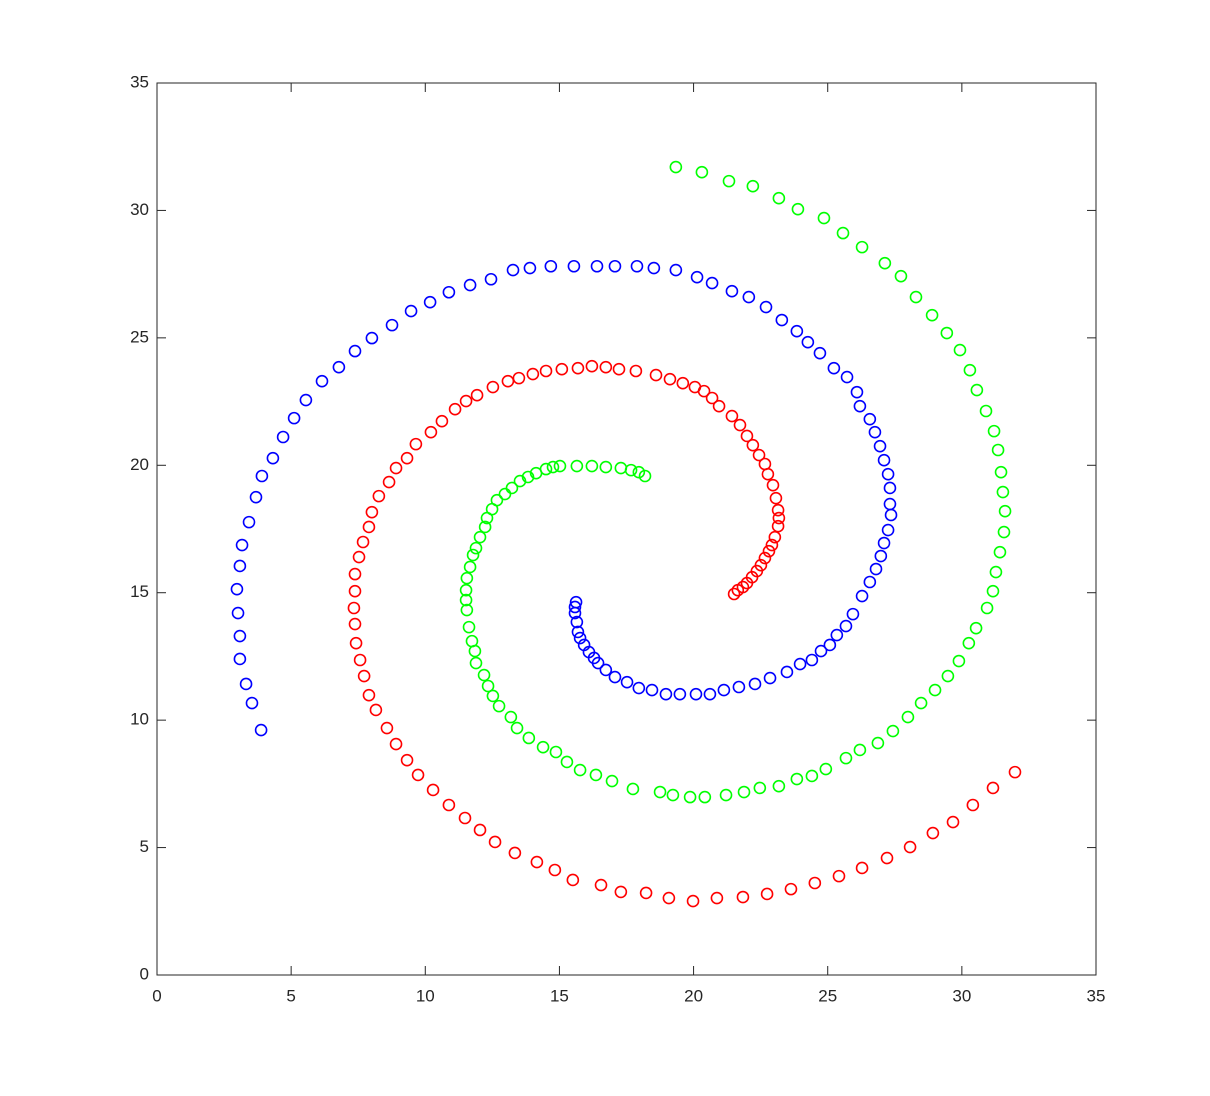 This screenshot has width=1210, height=1096. I want to click on y-tick-label: 5, so click(144, 846).